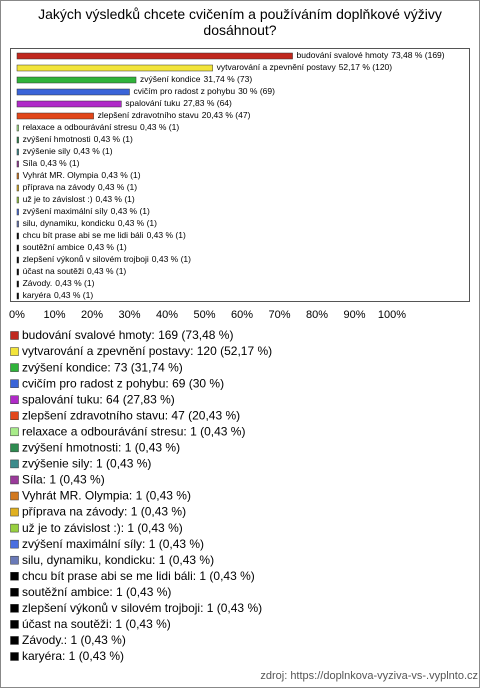 The height and width of the screenshot is (688, 480). Describe the element at coordinates (207, 103) in the screenshot. I see `value-label: 27,83 % (64)` at that location.